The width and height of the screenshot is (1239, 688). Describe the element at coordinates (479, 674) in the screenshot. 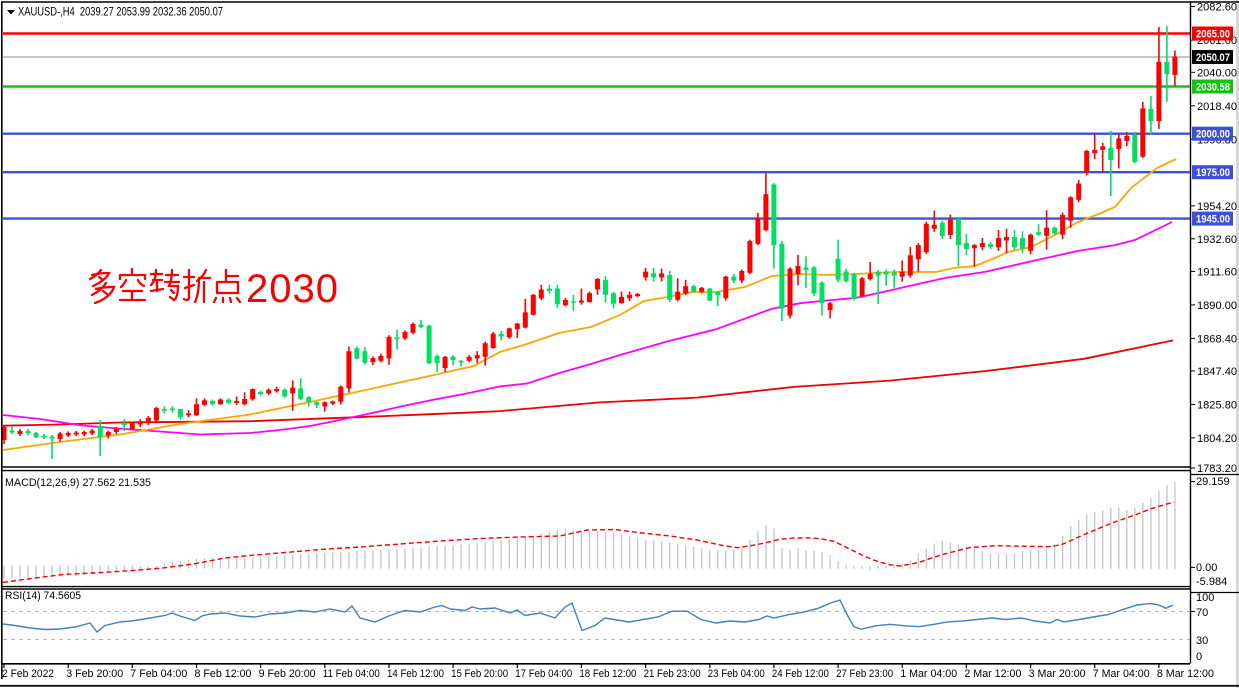

I see `svg-text: 15 Feb 20:00` at that location.